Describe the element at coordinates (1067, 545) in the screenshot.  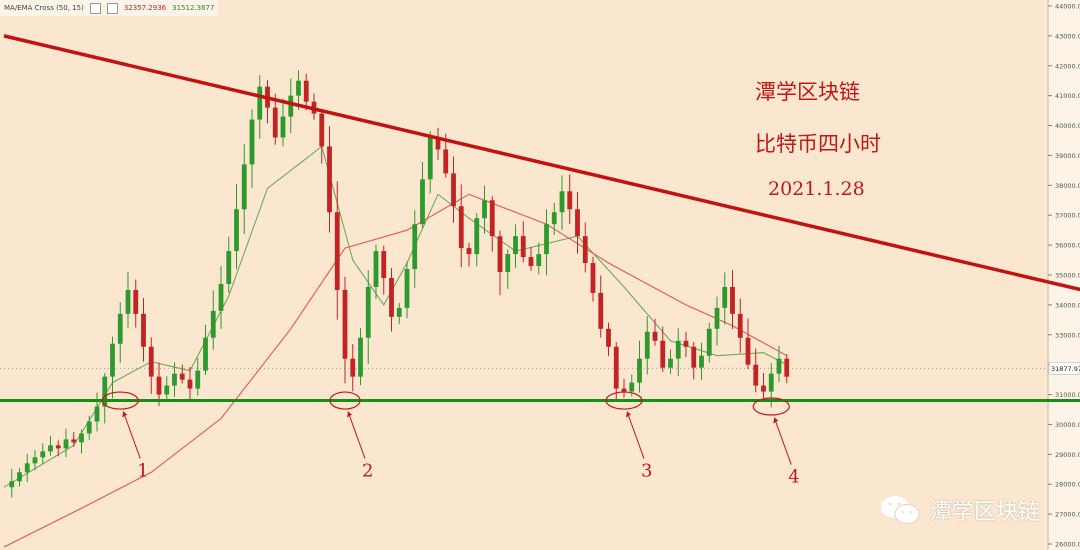
I see `y-tick-label: 26000.00` at that location.